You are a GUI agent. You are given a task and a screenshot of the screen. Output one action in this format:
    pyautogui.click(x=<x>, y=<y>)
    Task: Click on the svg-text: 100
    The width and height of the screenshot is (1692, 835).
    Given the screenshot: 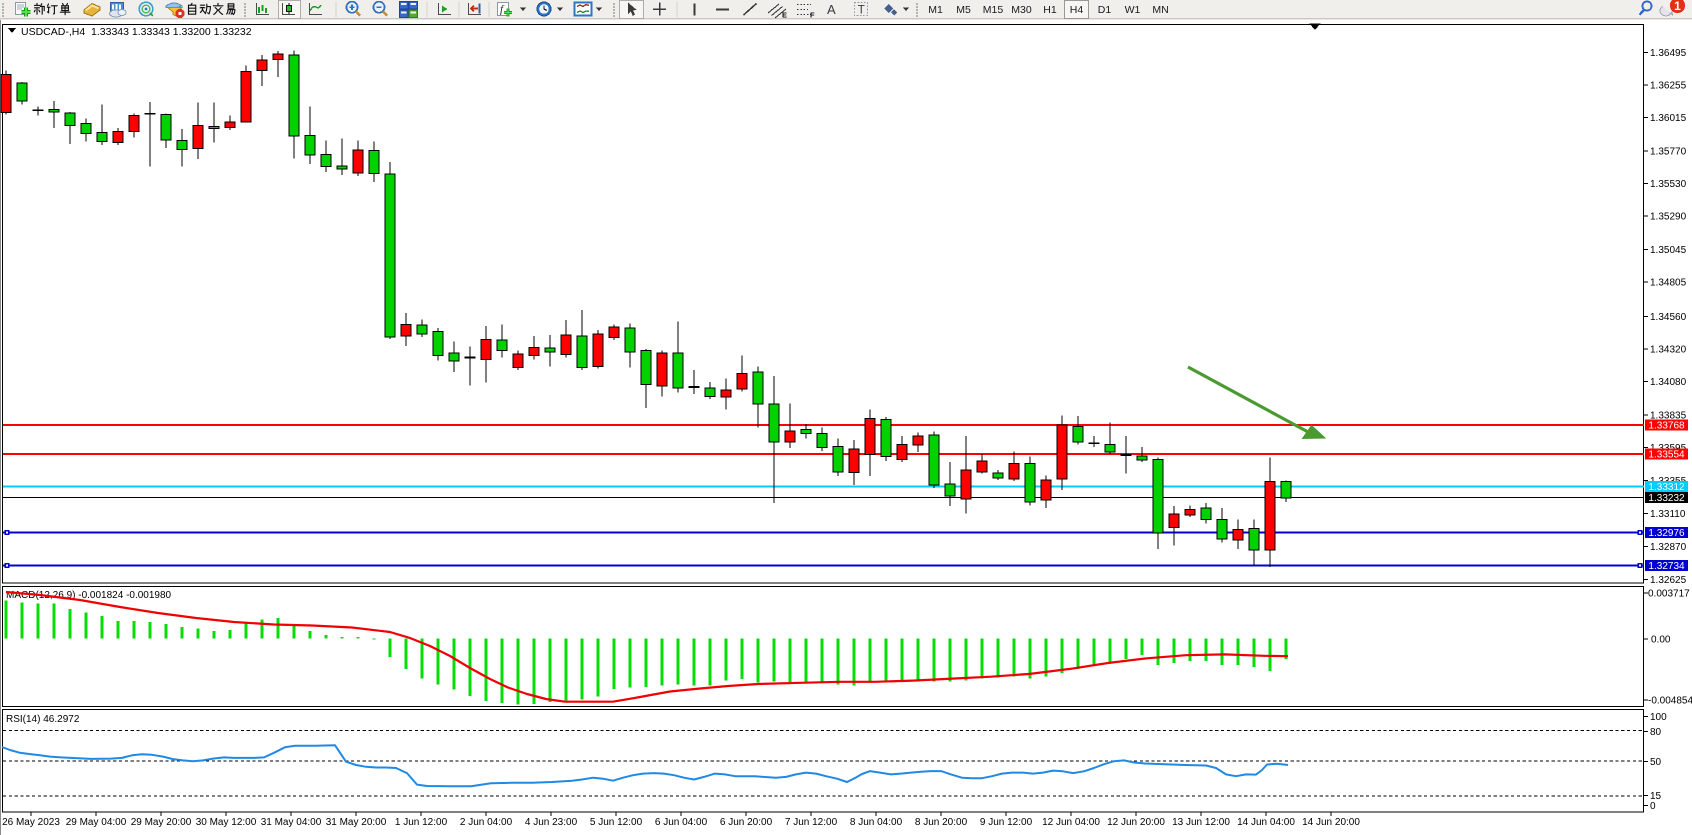 What is the action you would take?
    pyautogui.click(x=1658, y=717)
    